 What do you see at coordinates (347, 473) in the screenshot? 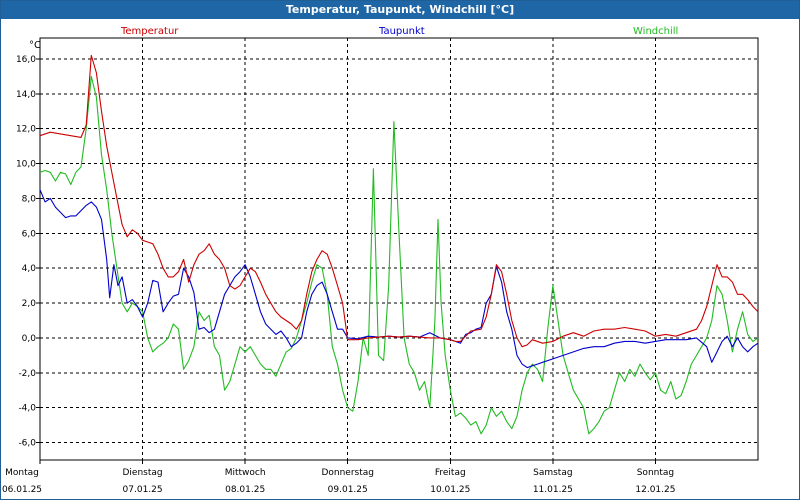
I see `x-tick-label-day: Donnerstag` at bounding box center [347, 473].